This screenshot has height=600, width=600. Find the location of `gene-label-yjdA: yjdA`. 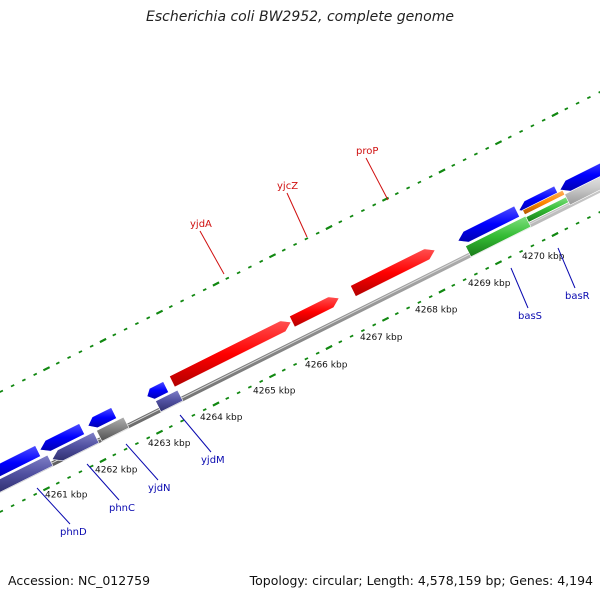

gene-label-yjdA: yjdA is located at coordinates (201, 224).